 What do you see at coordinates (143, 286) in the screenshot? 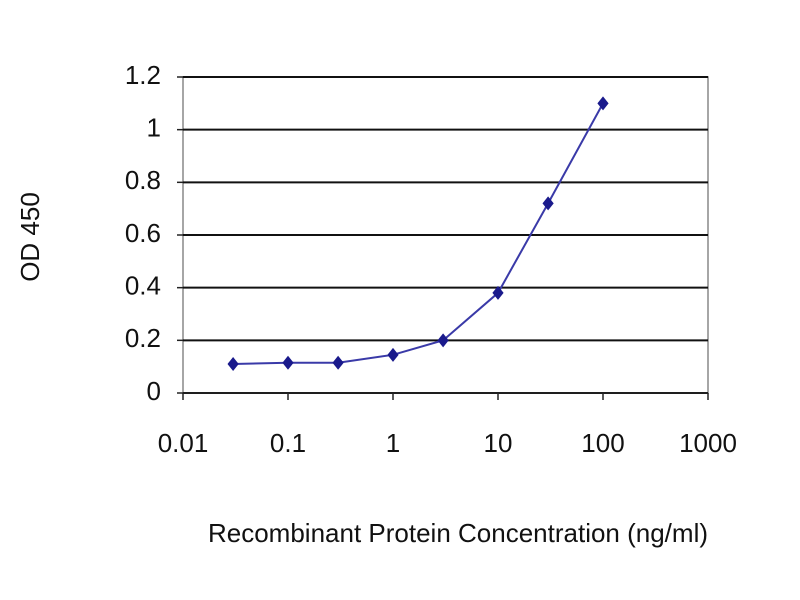
I see `y-tick-label: 0.4` at bounding box center [143, 286].